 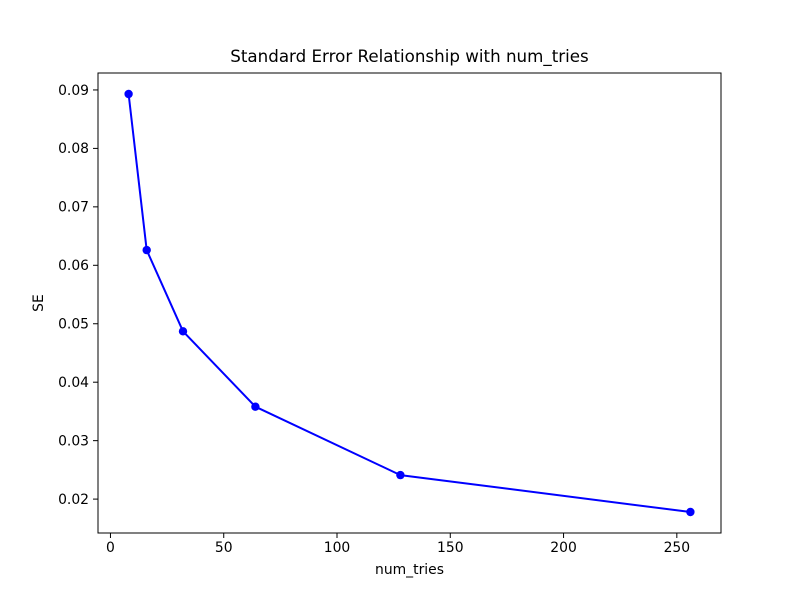 What do you see at coordinates (73, 441) in the screenshot?
I see `y-tick-label: 0.03` at bounding box center [73, 441].